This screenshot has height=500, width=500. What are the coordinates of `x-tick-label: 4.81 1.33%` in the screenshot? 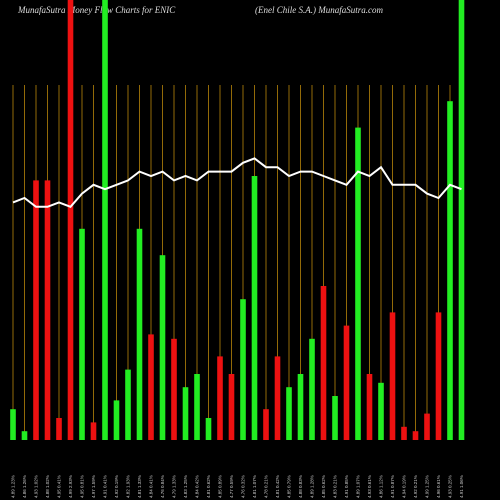 It's located at (139, 486).